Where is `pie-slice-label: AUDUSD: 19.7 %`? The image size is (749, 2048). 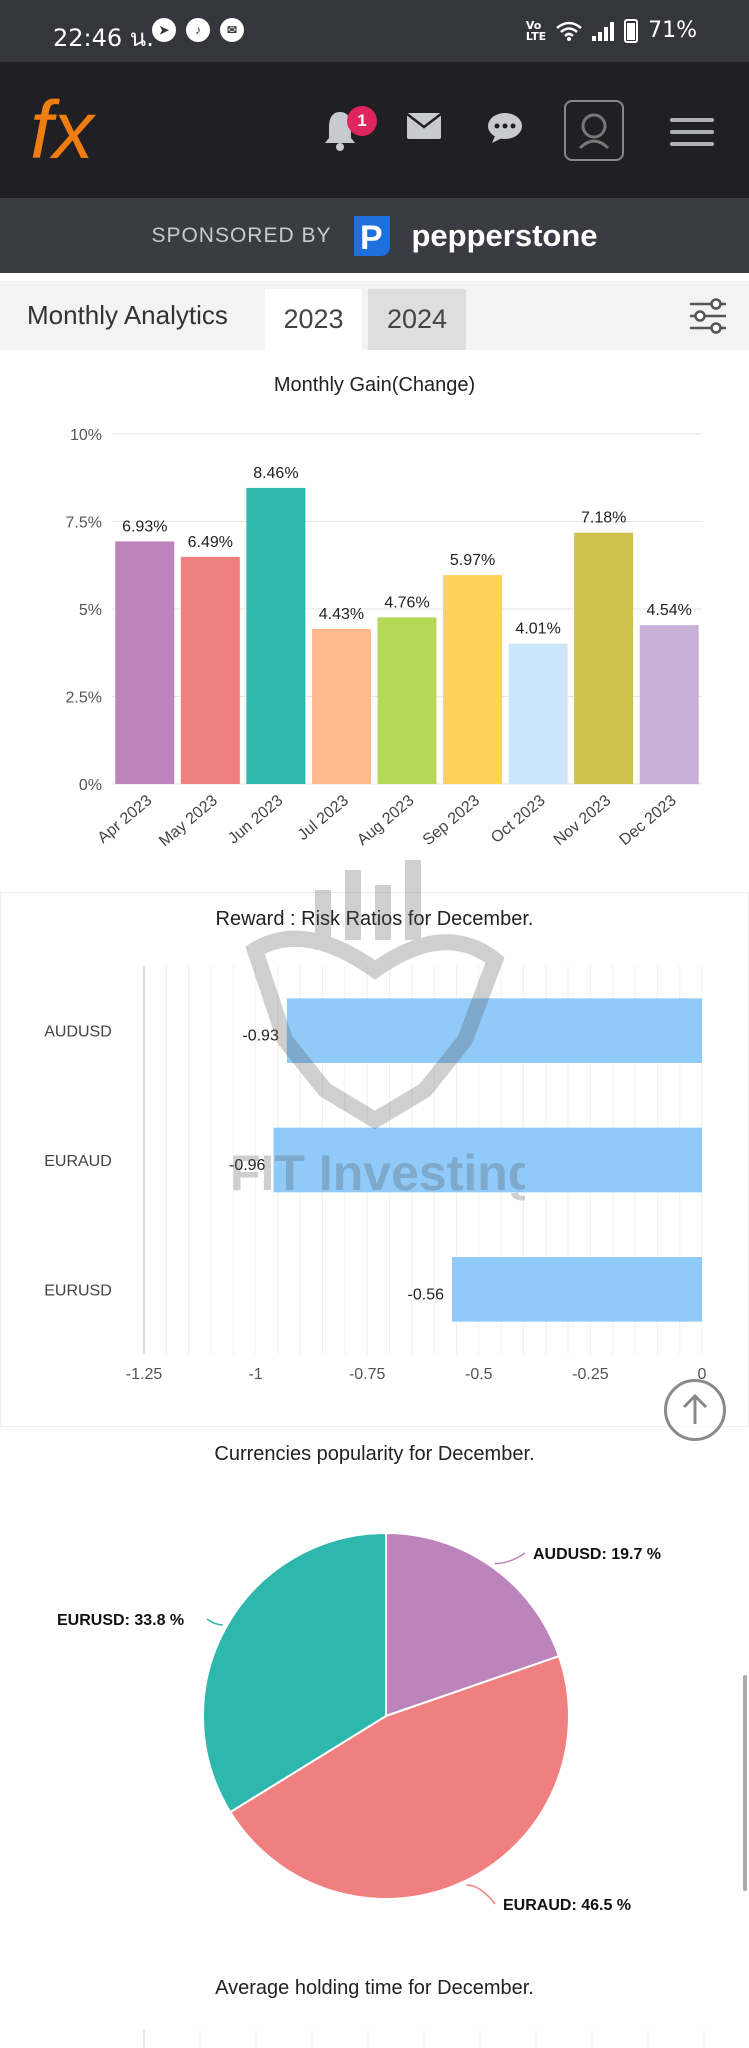
pie-slice-label: AUDUSD: 19.7 % is located at coordinates (597, 1554).